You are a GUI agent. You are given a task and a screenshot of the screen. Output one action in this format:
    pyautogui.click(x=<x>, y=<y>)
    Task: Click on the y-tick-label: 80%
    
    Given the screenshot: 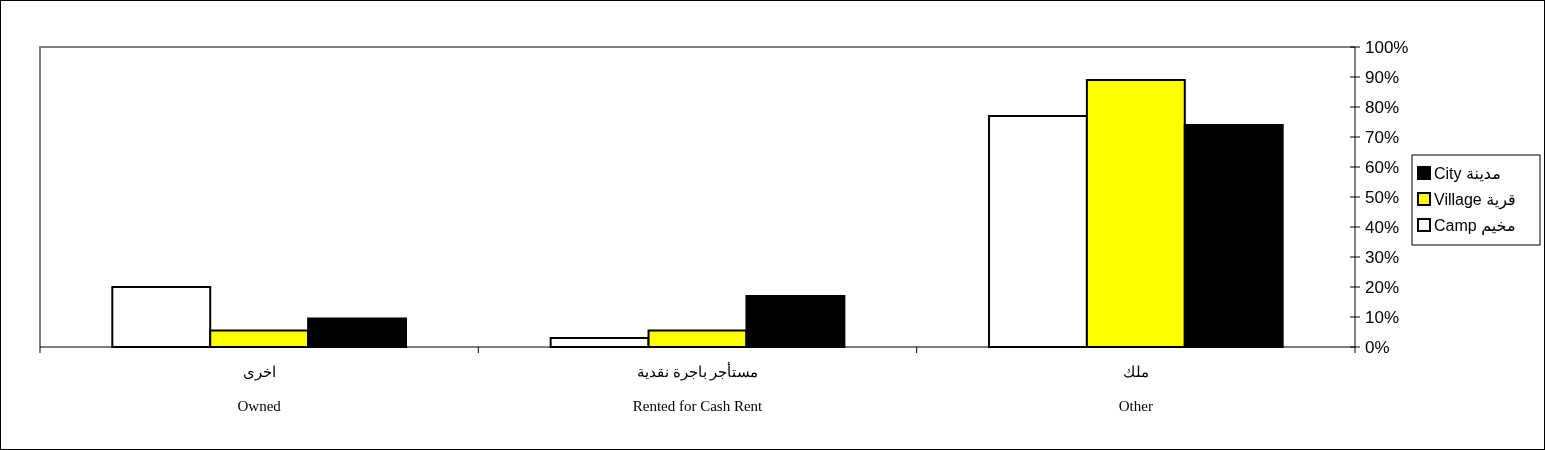 What is the action you would take?
    pyautogui.click(x=1382, y=107)
    